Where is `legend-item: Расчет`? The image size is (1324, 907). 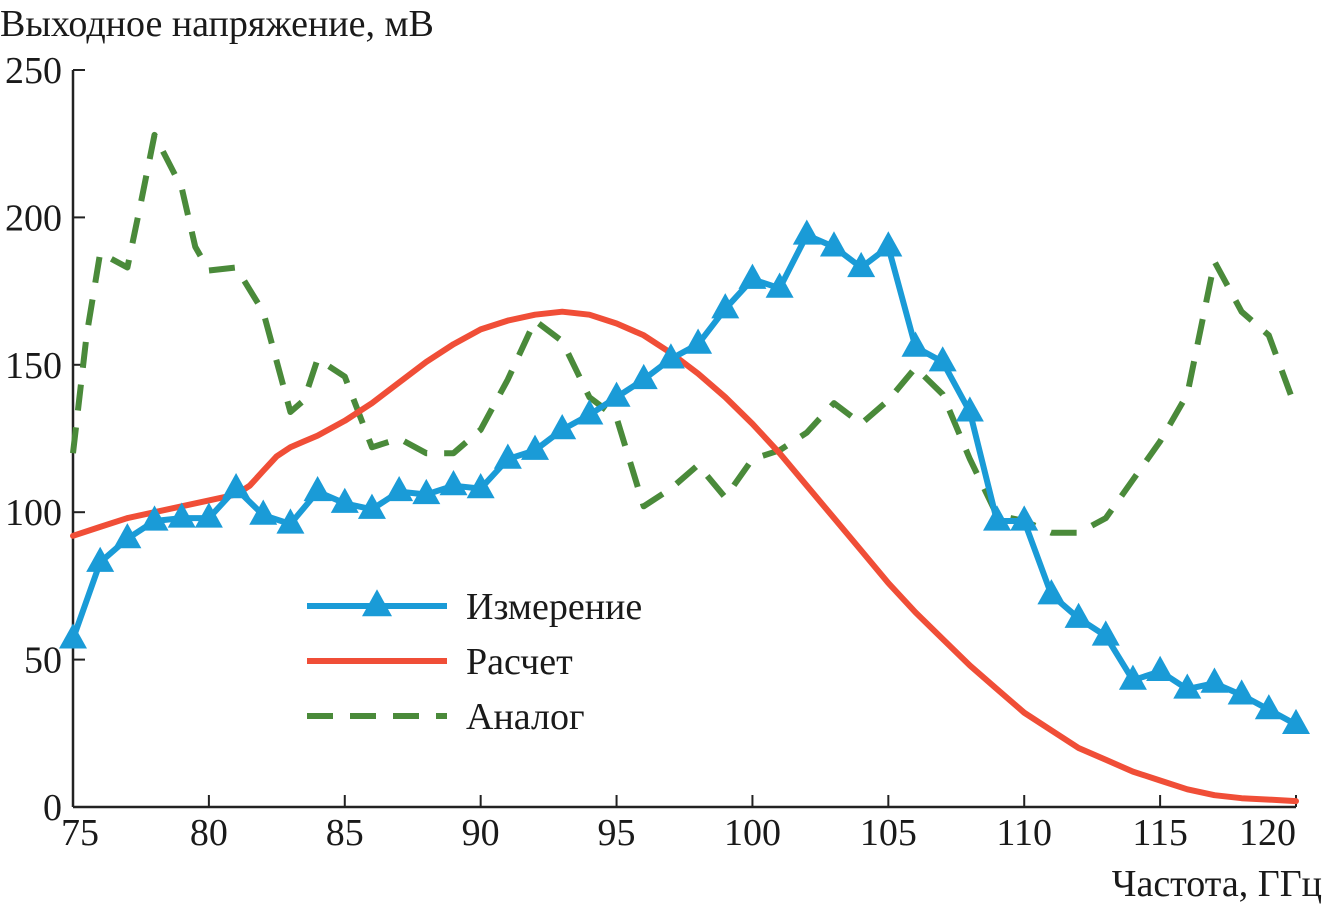 legend-item: Расчет is located at coordinates (440, 662).